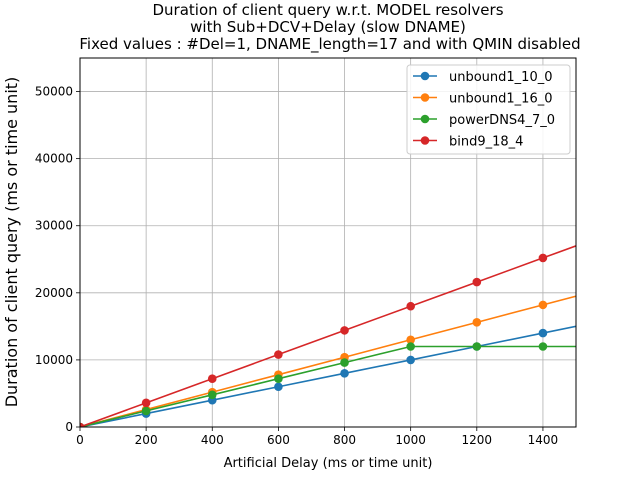 The height and width of the screenshot is (480, 640). What do you see at coordinates (501, 77) in the screenshot?
I see `legend-label: unbound1_10_0` at bounding box center [501, 77].